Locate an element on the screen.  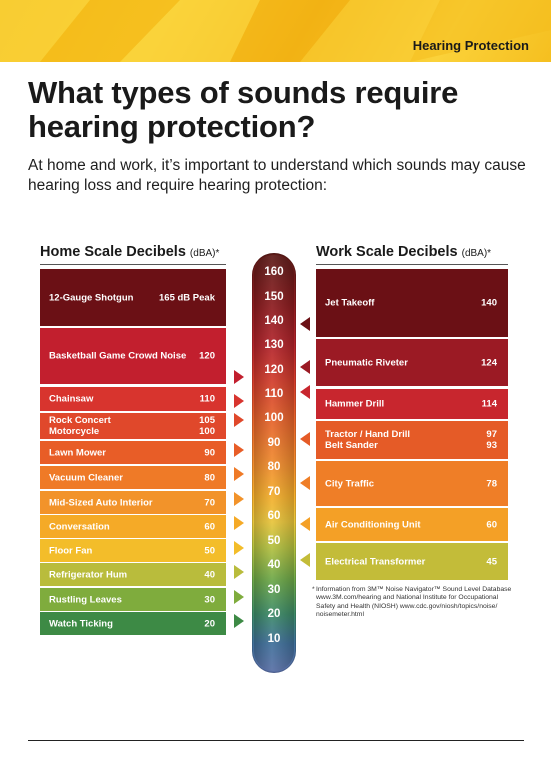
home-item: Lawn Mower 90 is located at coordinates (133, 452).